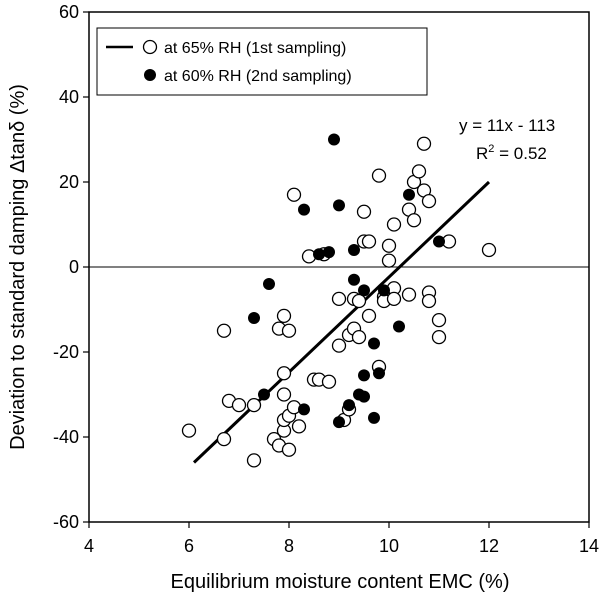  What do you see at coordinates (150, 47) in the screenshot?
I see `legend-open-circle-marker` at bounding box center [150, 47].